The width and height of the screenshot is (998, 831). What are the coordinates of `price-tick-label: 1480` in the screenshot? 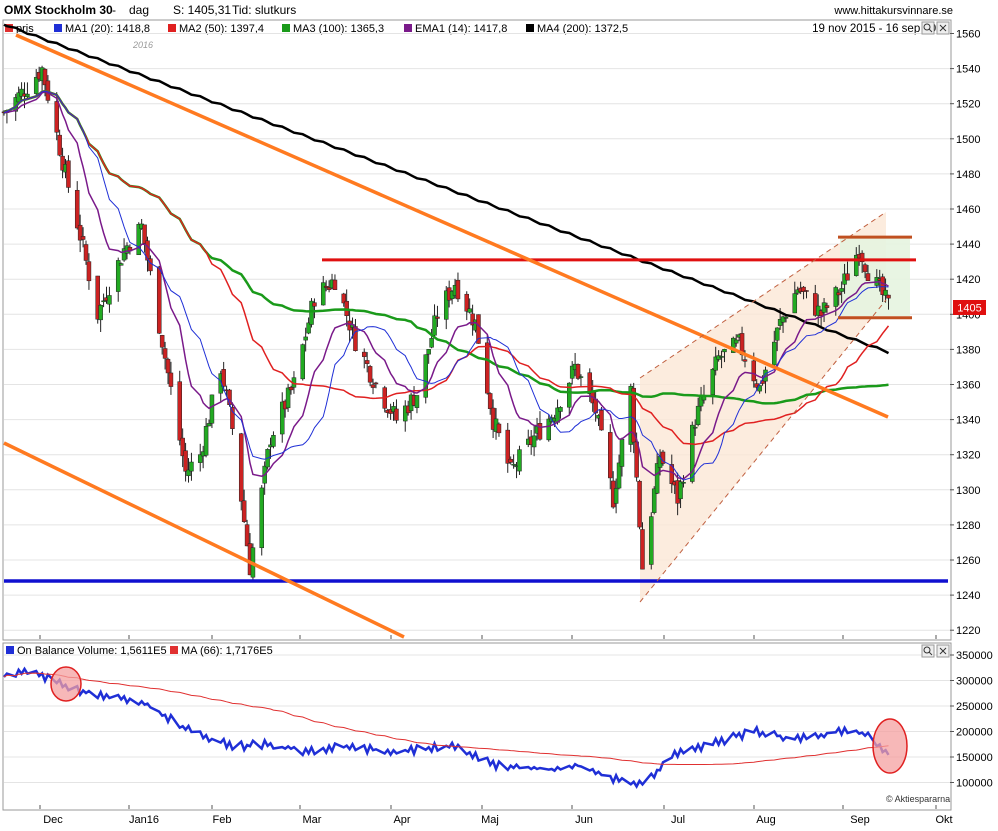 It's located at (968, 175).